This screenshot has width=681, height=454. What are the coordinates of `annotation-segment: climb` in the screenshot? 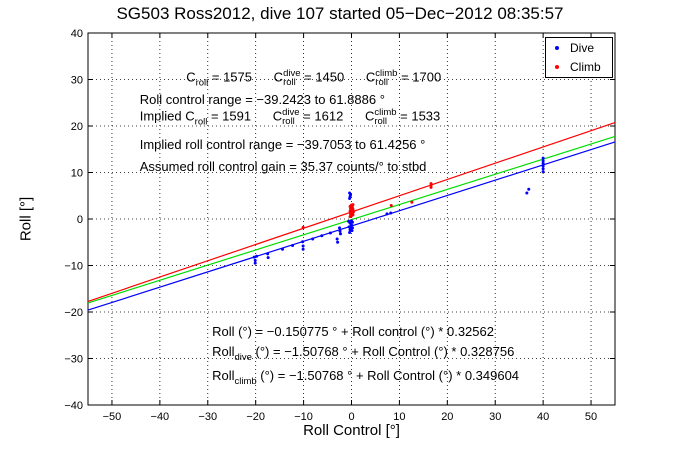 It's located at (245, 381).